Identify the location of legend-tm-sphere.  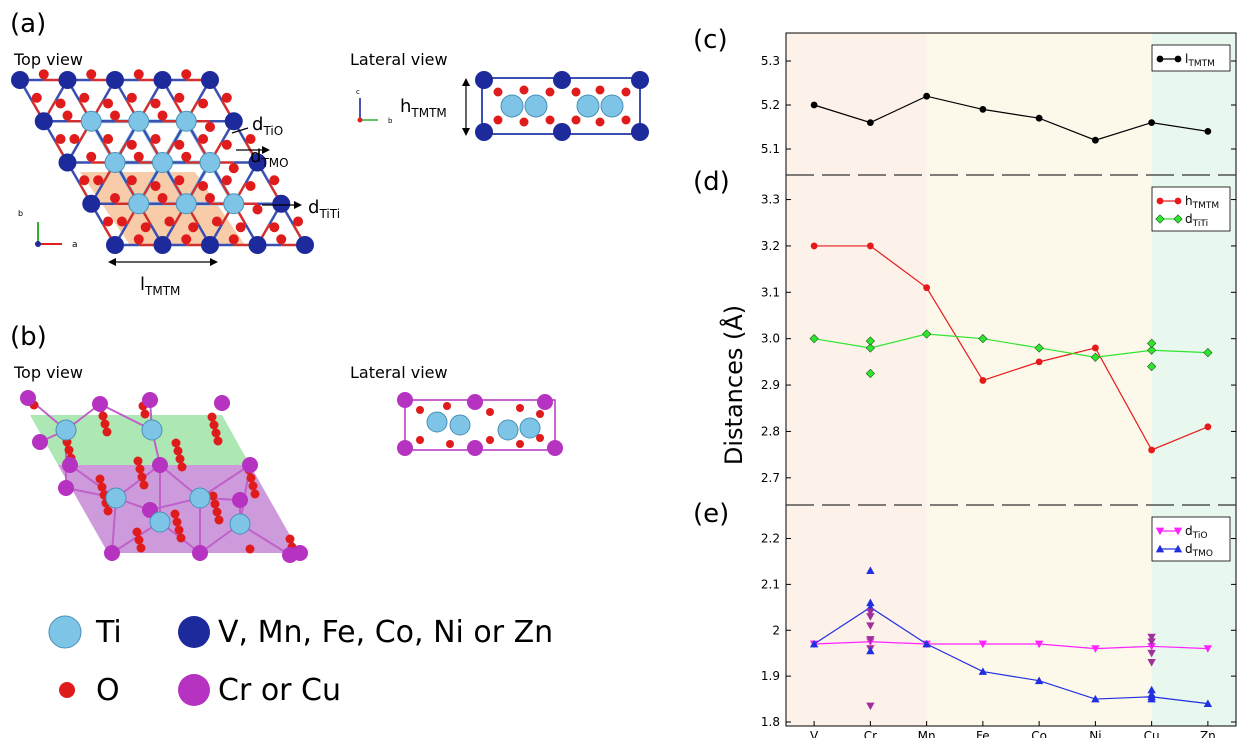
(194, 632).